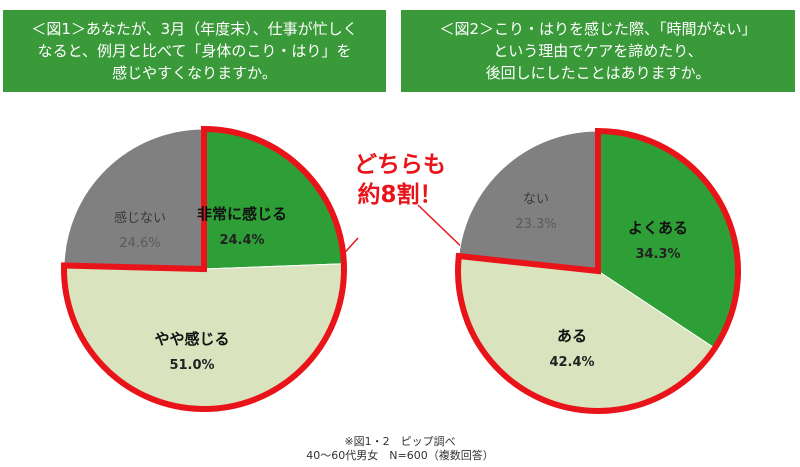  Describe the element at coordinates (536, 199) in the screenshot. I see `slice-label: ない` at that location.